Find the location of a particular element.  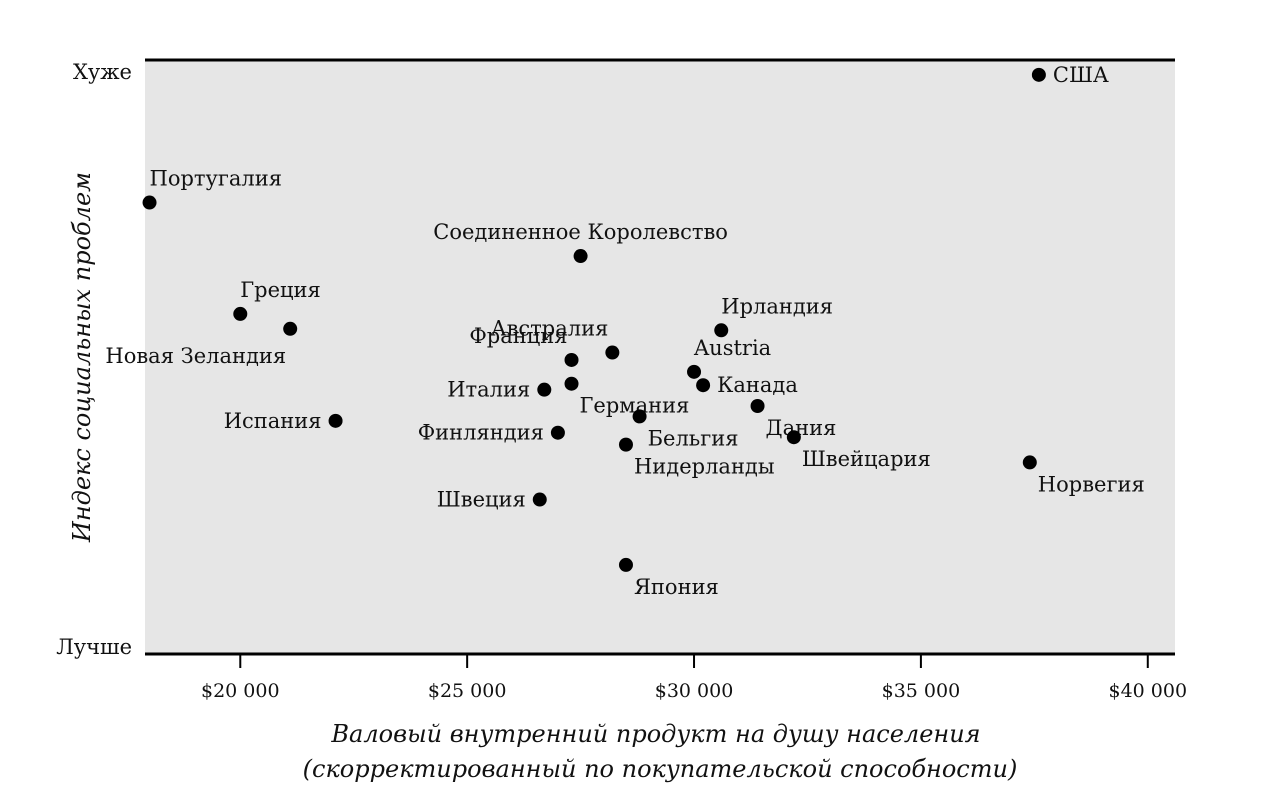

point-label: Греция is located at coordinates (280, 290).